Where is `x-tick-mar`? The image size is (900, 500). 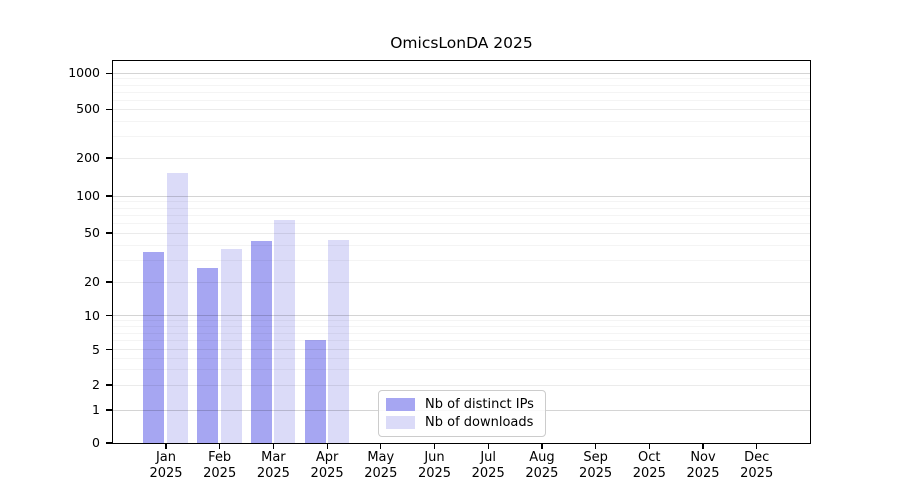
x-tick-mar is located at coordinates (273, 446).